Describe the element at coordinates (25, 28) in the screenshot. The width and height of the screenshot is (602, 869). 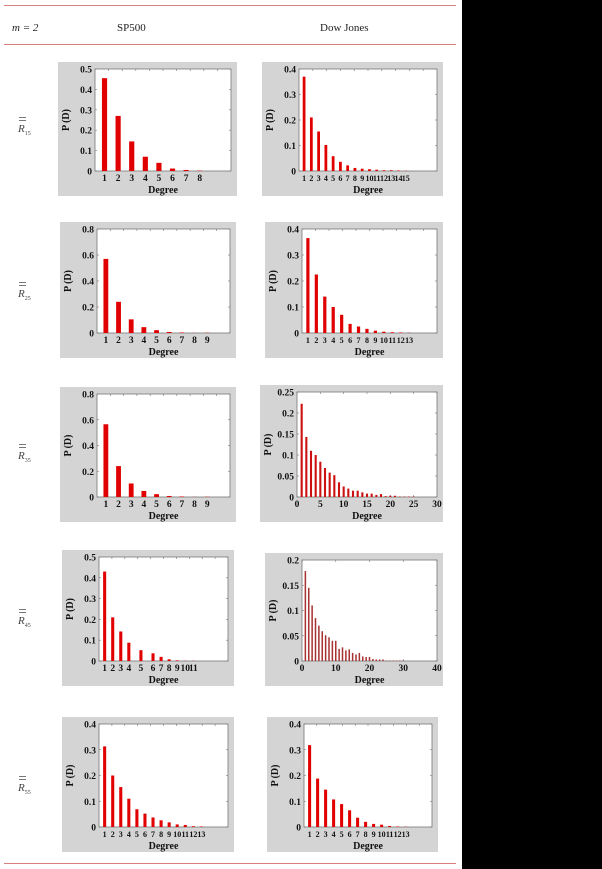
I see `m-label: m = 2` at that location.